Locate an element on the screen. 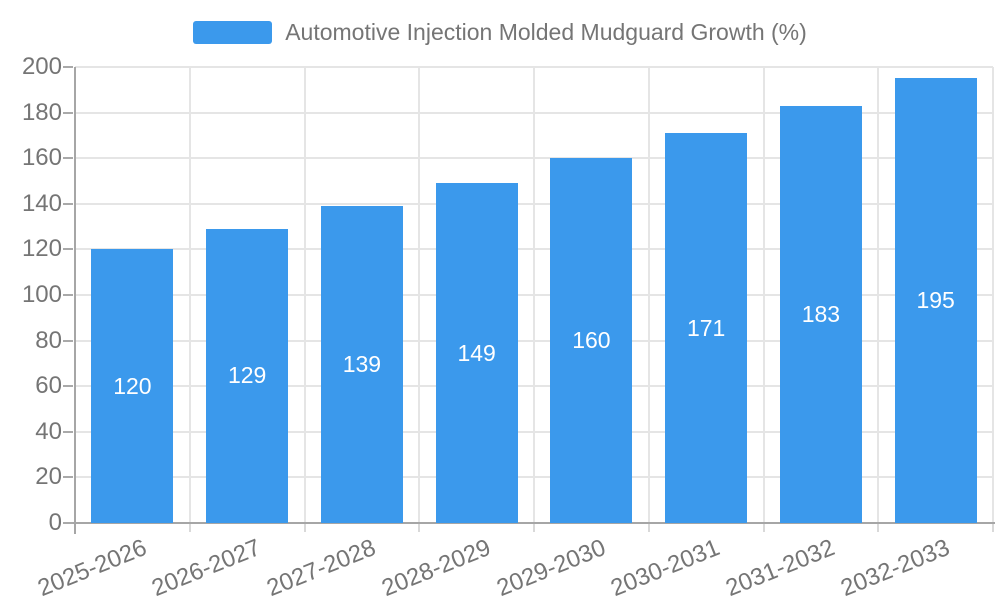 The width and height of the screenshot is (1000, 600). bar: 195 is located at coordinates (935, 300).